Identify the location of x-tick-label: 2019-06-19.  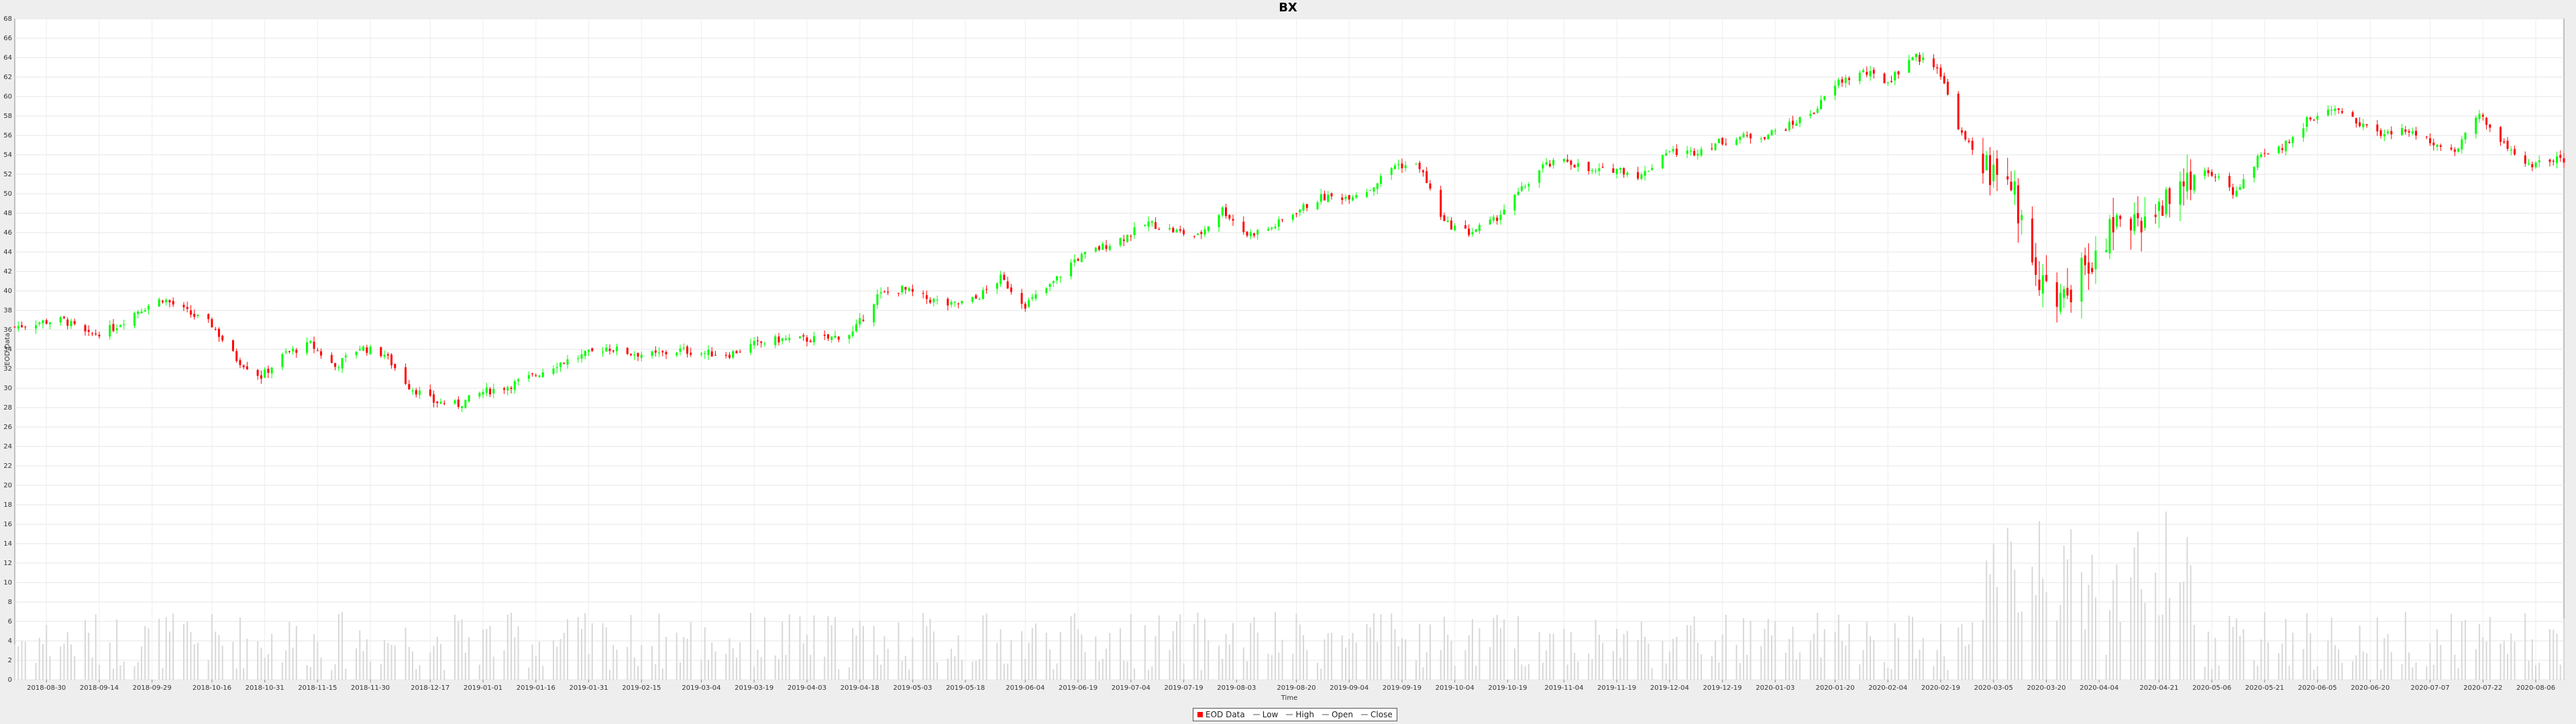
(1078, 688).